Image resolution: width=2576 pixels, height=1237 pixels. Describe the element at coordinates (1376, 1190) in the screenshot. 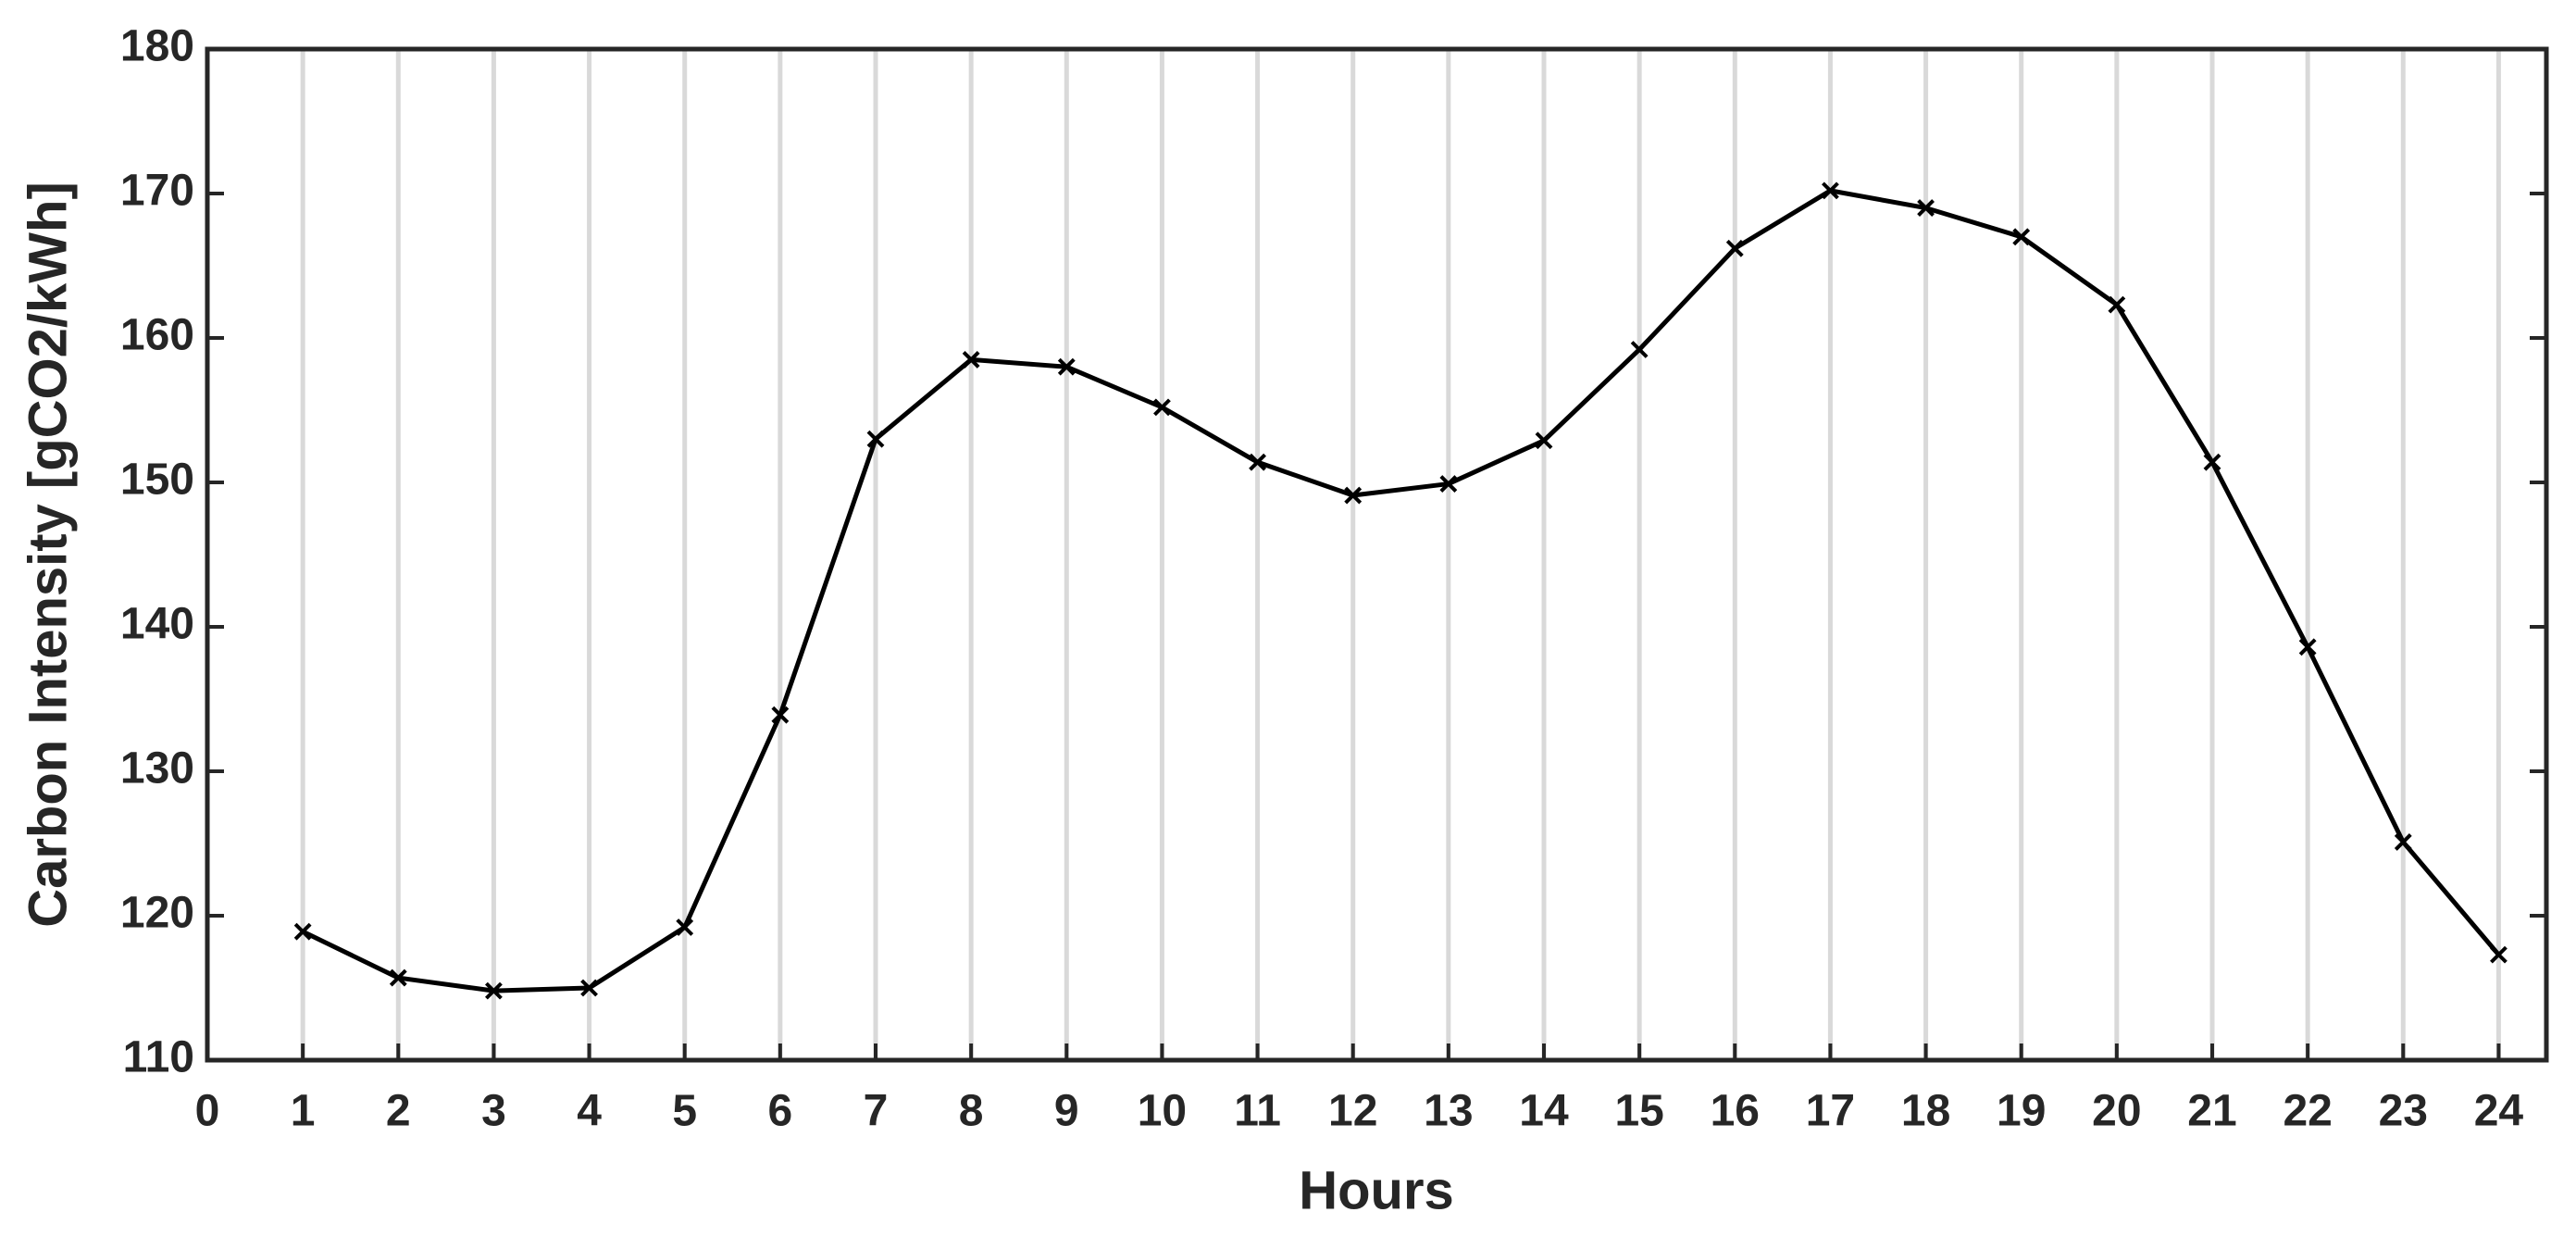

I see `x-axis-title: Hours` at that location.